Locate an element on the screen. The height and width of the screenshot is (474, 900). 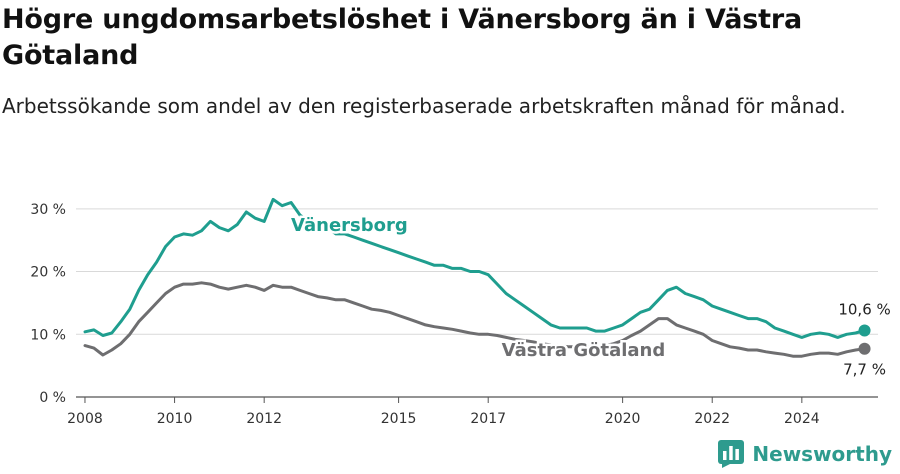
y-tick-label: 30 % is located at coordinates (48, 210).